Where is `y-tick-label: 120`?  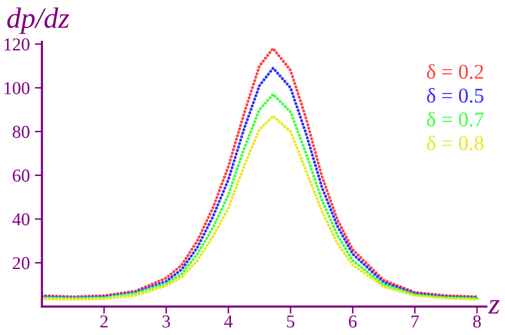
y-tick-label: 120 is located at coordinates (17, 44).